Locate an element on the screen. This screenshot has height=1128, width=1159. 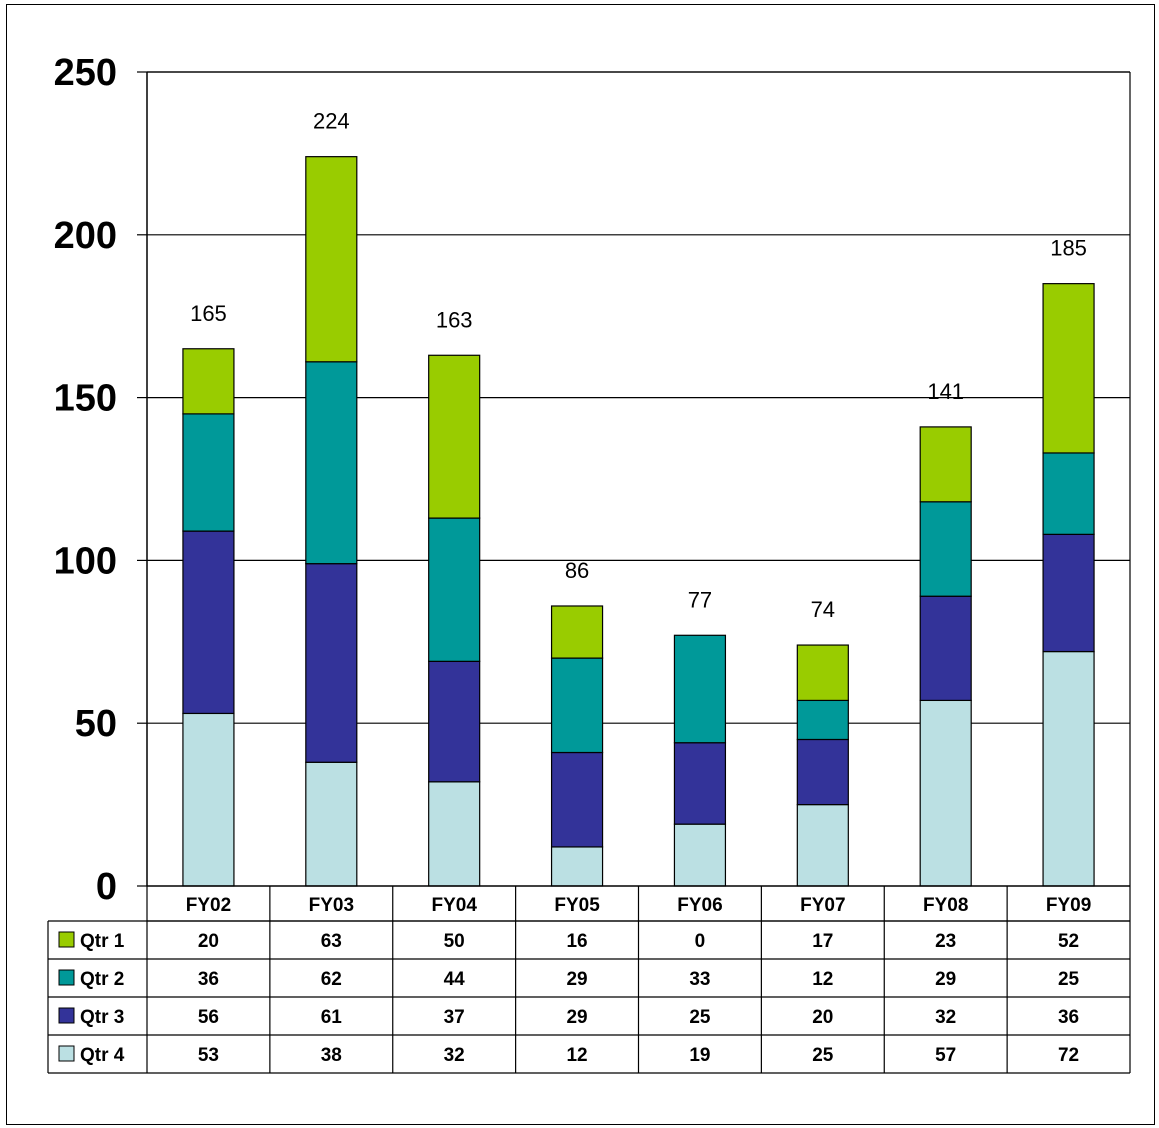
table-cell: 63 is located at coordinates (331, 941).